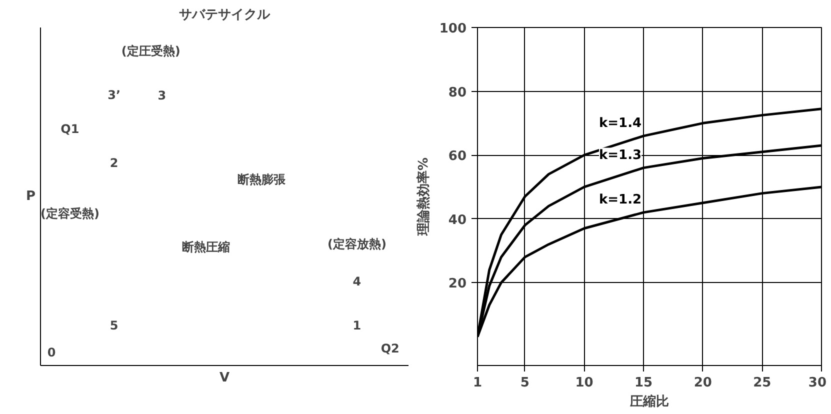 Image resolution: width=831 pixels, height=414 pixels. Describe the element at coordinates (525, 383) in the screenshot. I see `x-tick-label: 5` at that location.